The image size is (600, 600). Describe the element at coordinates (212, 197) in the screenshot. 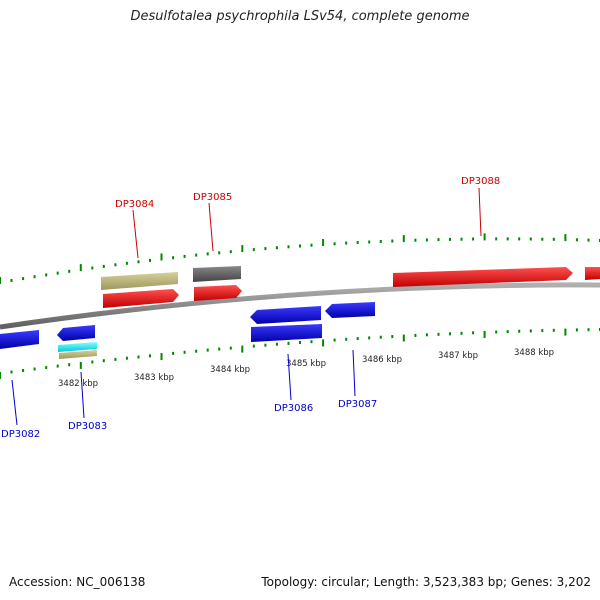

I see `gene-label-DP3085: DP3085` at that location.